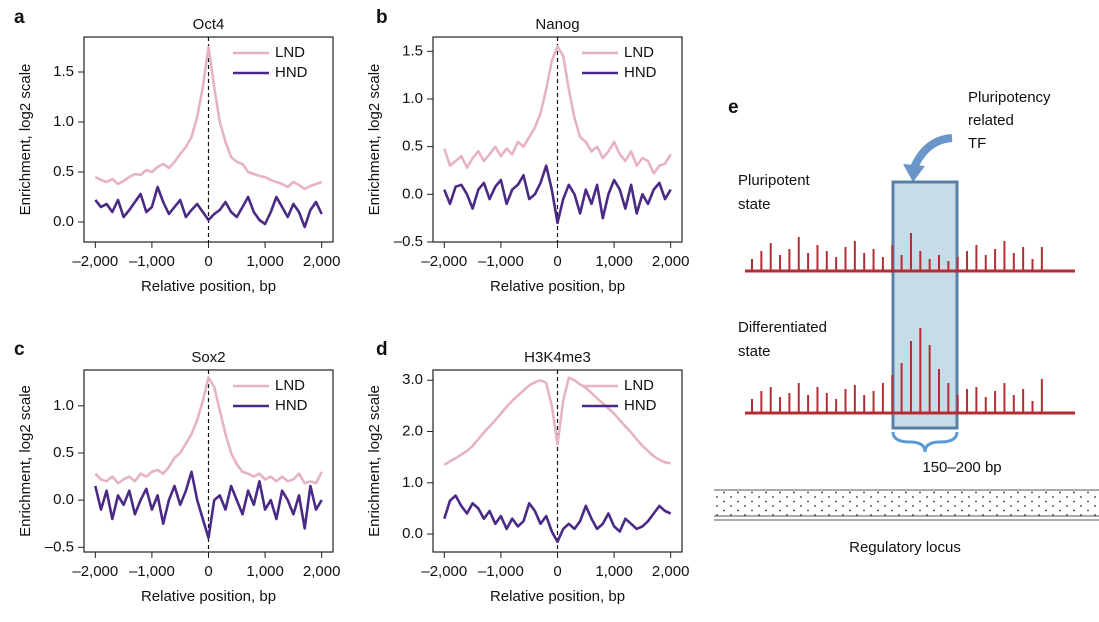 The image size is (1099, 622). Describe the element at coordinates (925, 442) in the screenshot. I see `brace` at that location.